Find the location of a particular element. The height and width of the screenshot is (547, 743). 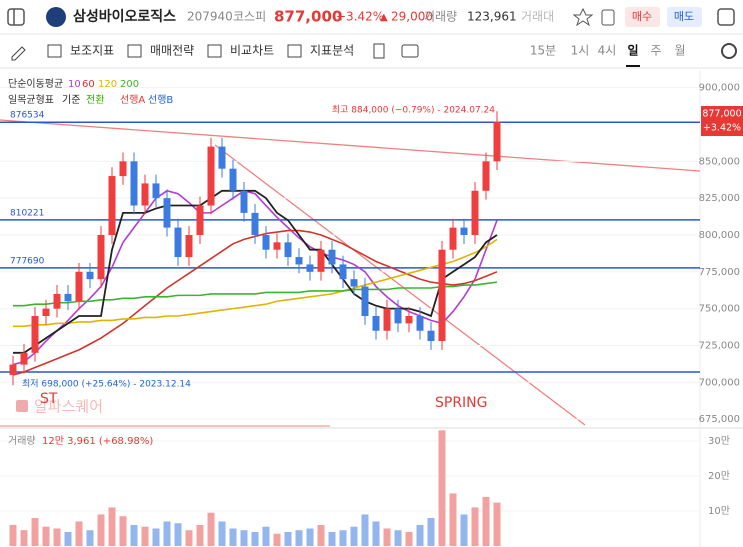

legend-ichimoku: 선행A is located at coordinates (132, 100).